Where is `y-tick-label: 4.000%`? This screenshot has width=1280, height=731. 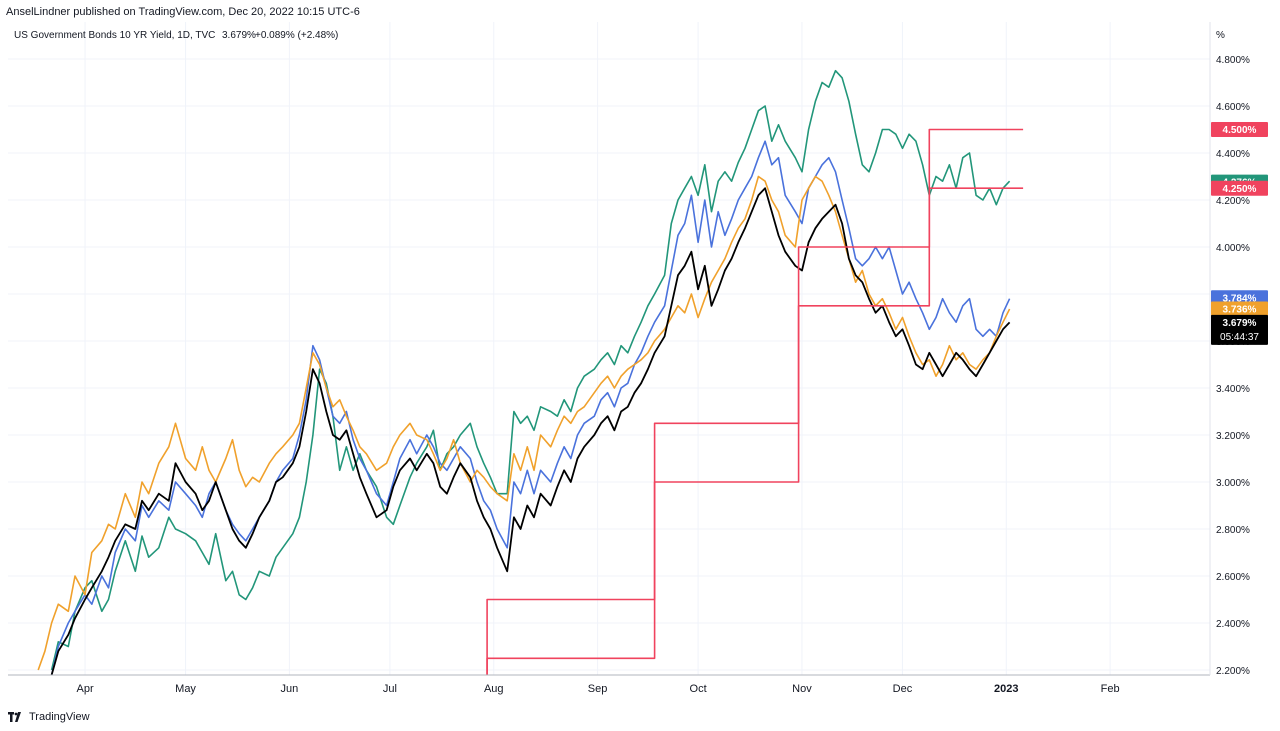
y-tick-label: 4.000% is located at coordinates (1233, 248).